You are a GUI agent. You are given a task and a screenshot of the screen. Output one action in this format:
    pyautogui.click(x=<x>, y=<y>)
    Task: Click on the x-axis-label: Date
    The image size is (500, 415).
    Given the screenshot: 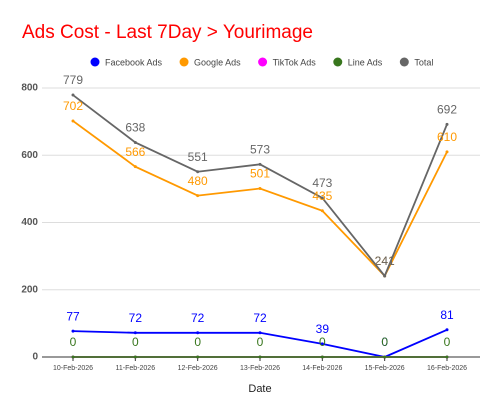 What is the action you would take?
    pyautogui.click(x=259, y=389)
    